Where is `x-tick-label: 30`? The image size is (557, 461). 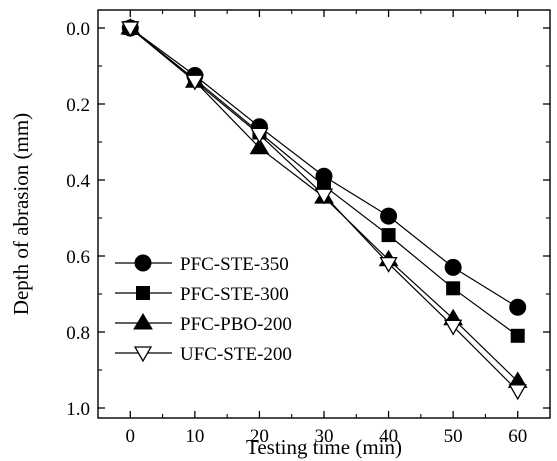
x-tick-label: 30 is located at coordinates (324, 436).